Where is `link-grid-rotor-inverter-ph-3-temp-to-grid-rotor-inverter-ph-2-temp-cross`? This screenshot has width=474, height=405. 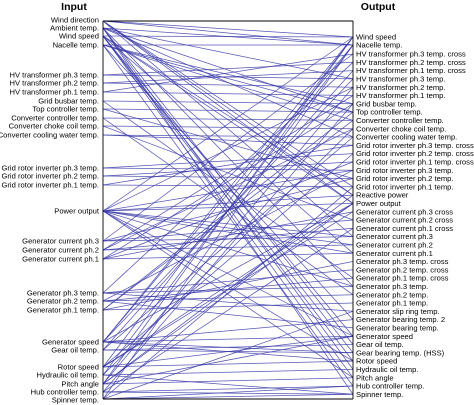 link-grid-rotor-inverter-ph-3-temp-to-grid-rotor-inverter-ph-2-temp-cross is located at coordinates (228, 161).